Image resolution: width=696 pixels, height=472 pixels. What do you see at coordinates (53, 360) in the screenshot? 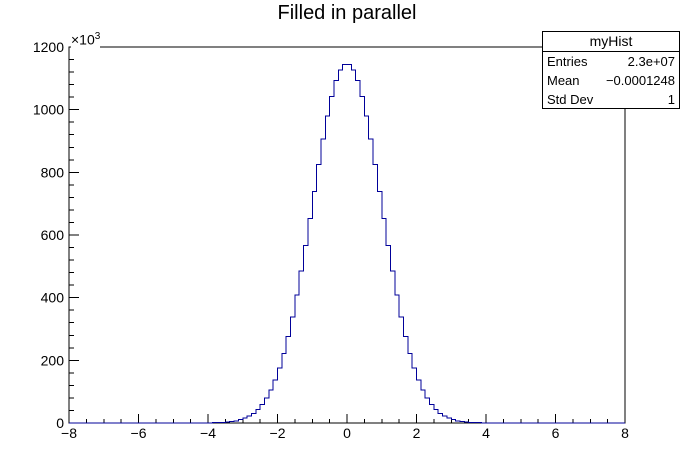
I see `y-tick-label: 200` at bounding box center [53, 360].